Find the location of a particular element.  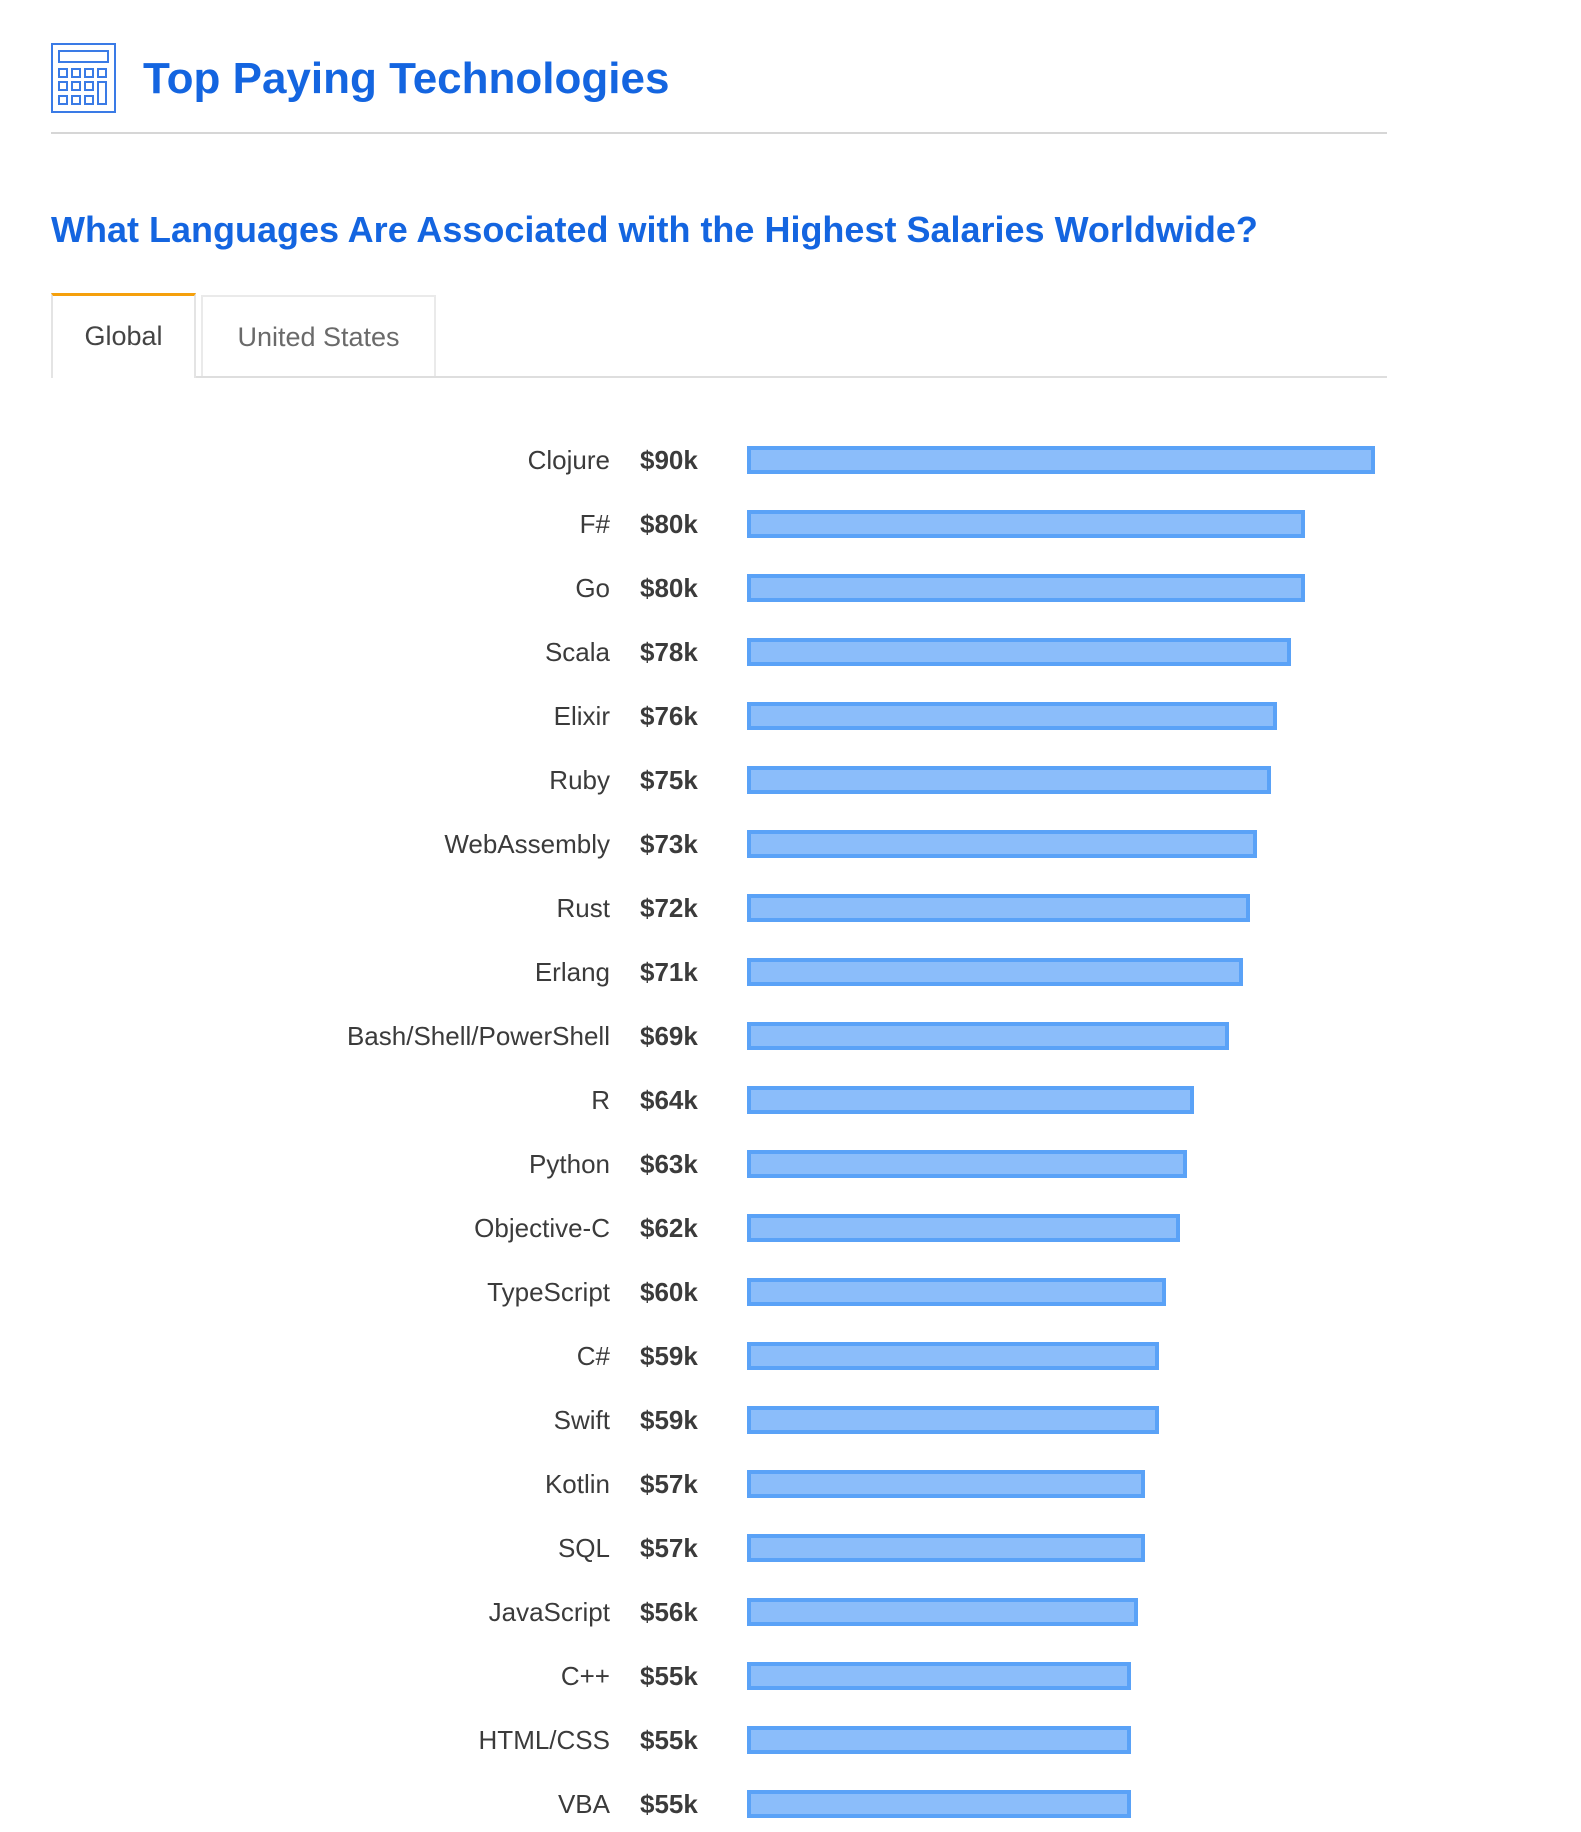

chart-row: C++ $55k is located at coordinates (790, 1676).